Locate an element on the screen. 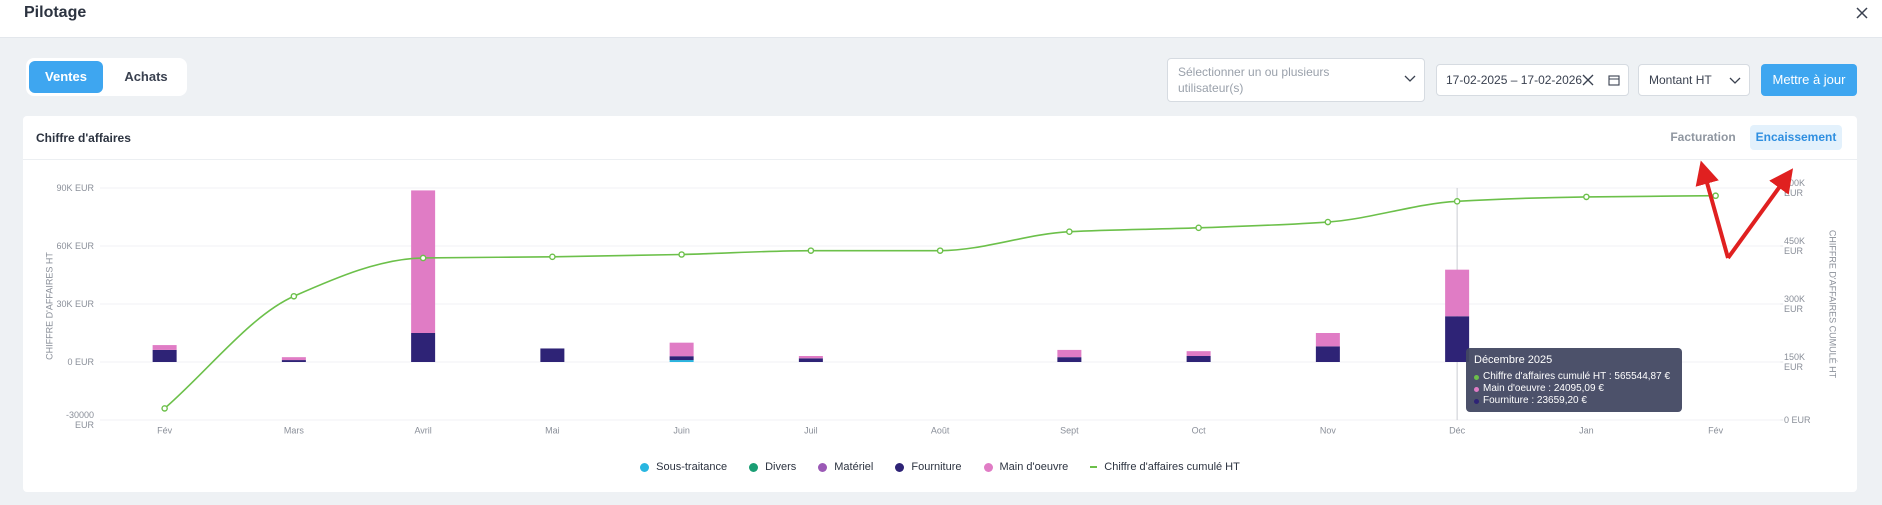 This screenshot has width=1882, height=505. close-button is located at coordinates (1862, 13).